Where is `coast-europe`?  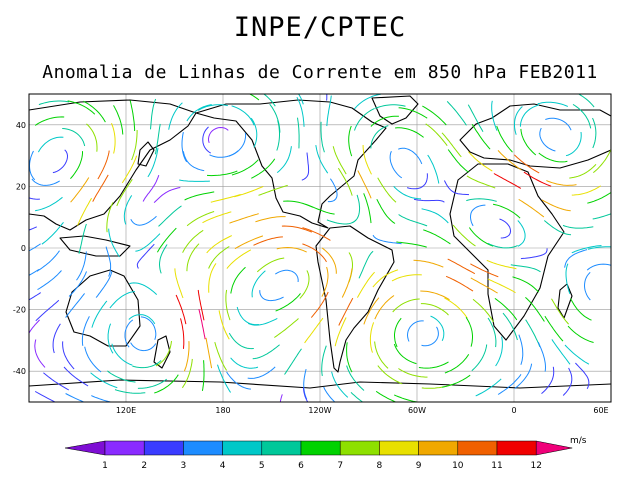 coast-europe is located at coordinates (535, 136).